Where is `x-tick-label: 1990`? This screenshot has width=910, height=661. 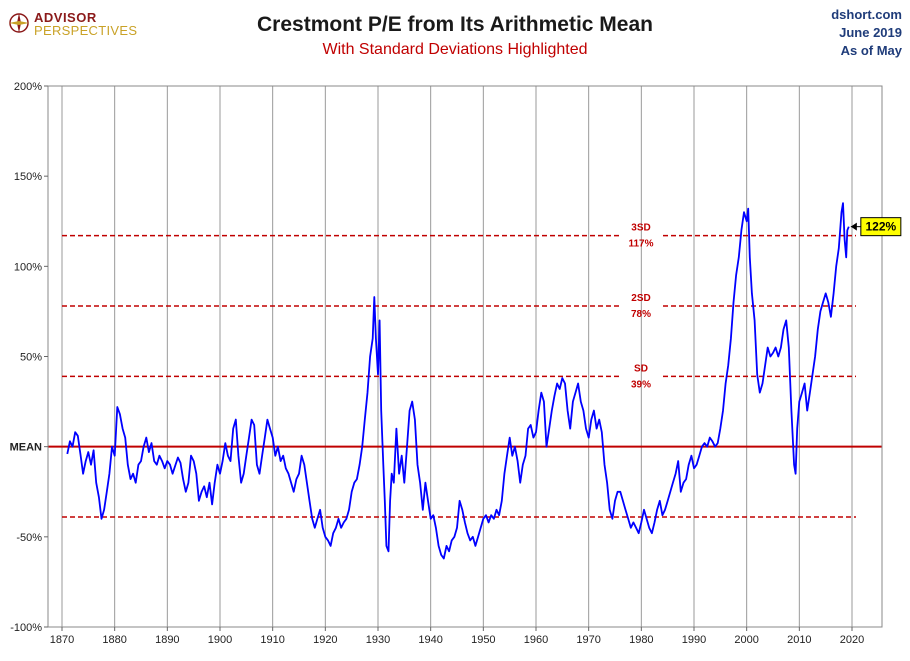
x-tick-label: 1990 is located at coordinates (694, 640).